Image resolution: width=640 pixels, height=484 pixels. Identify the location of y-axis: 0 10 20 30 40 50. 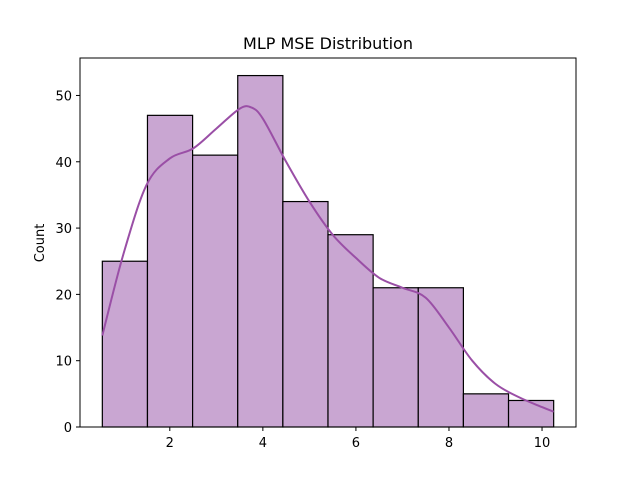
(67, 262).